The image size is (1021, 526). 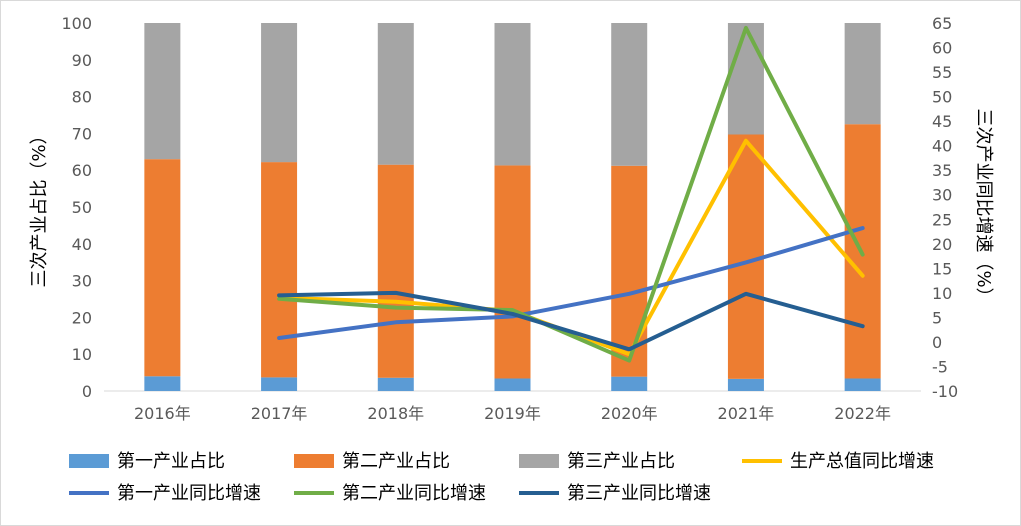 I want to click on y-left-tick-label: 50, so click(x=82, y=207).